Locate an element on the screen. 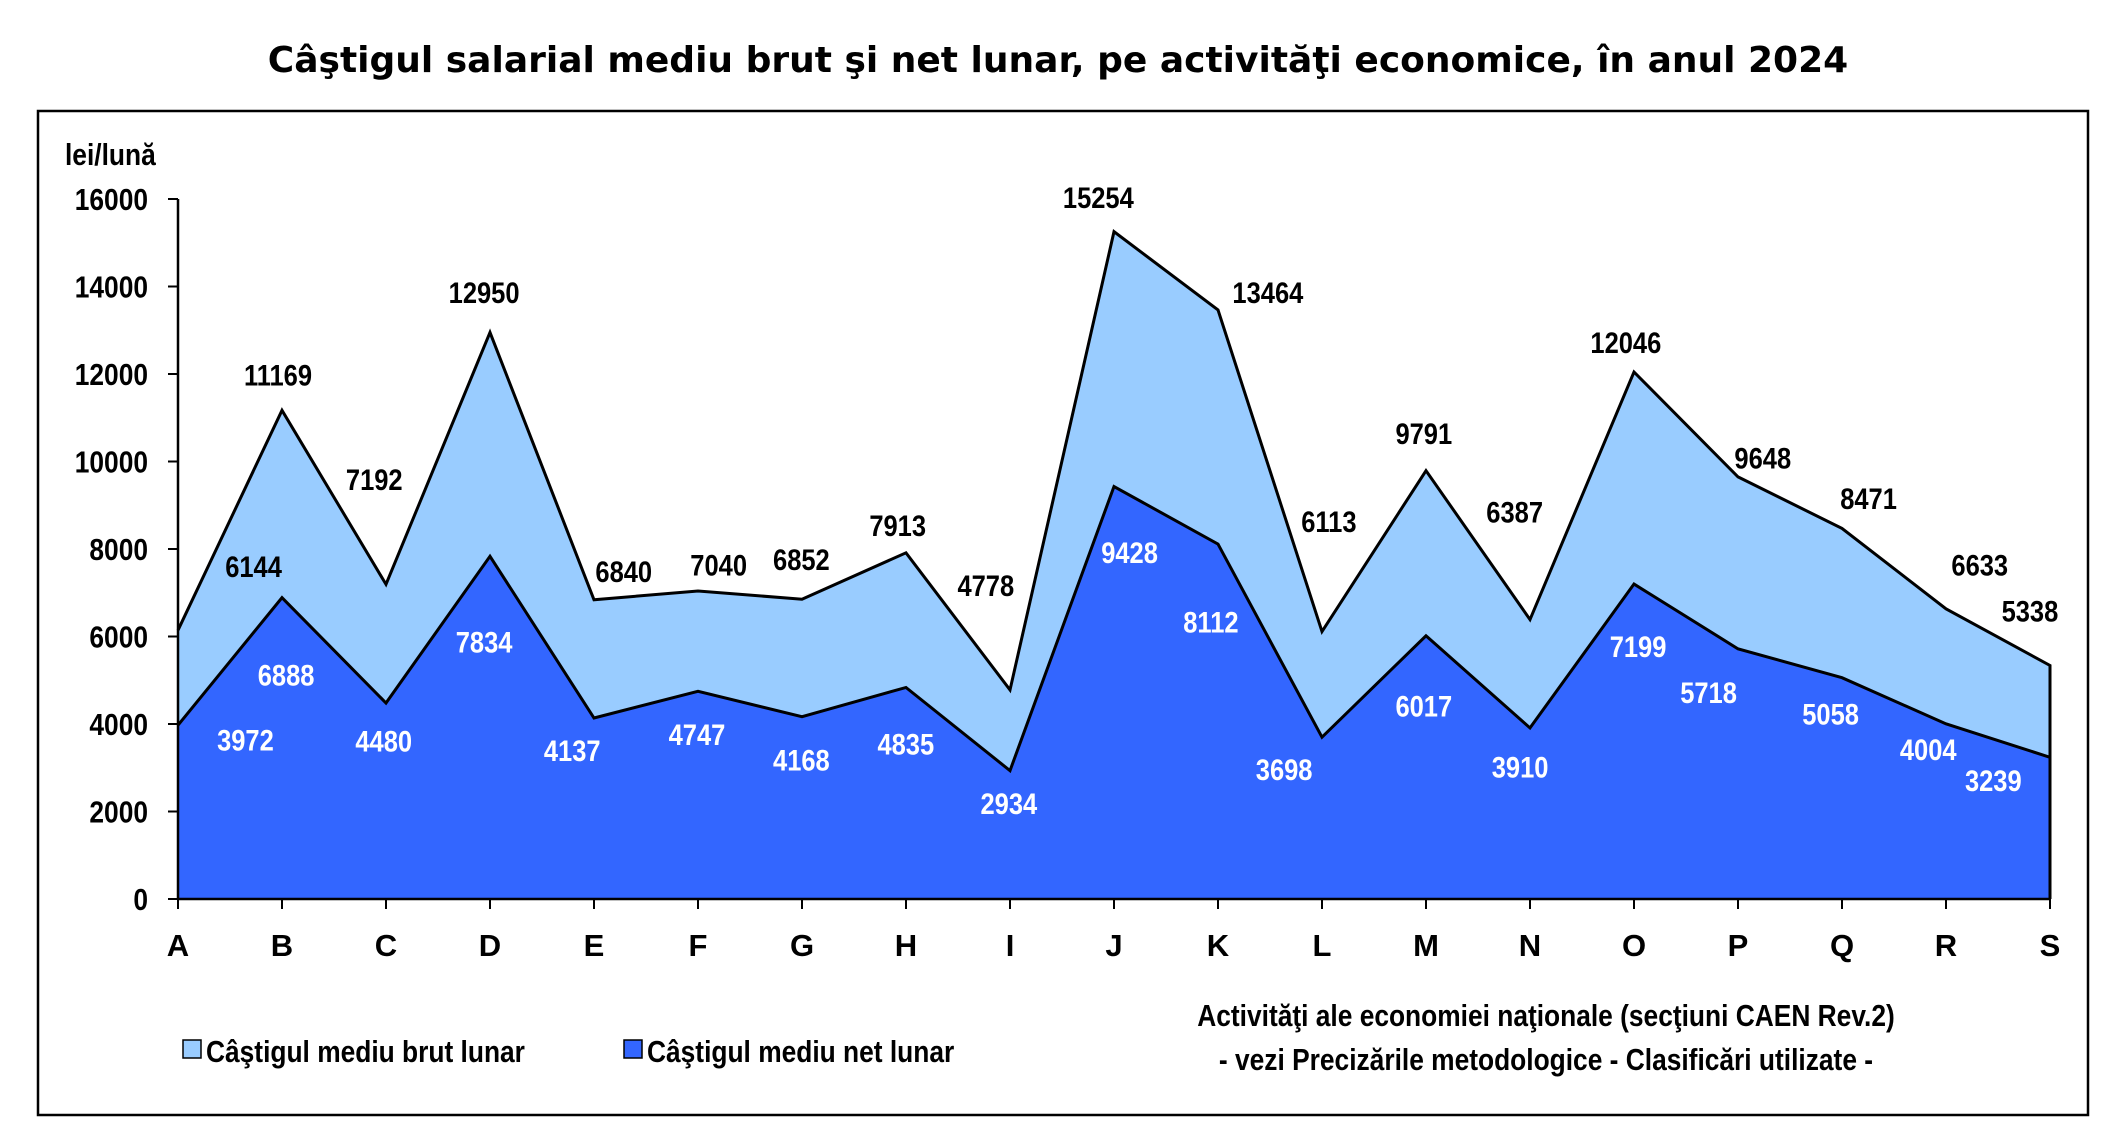  legend-label-net: Câştigul mediu net lunar is located at coordinates (800, 1052).